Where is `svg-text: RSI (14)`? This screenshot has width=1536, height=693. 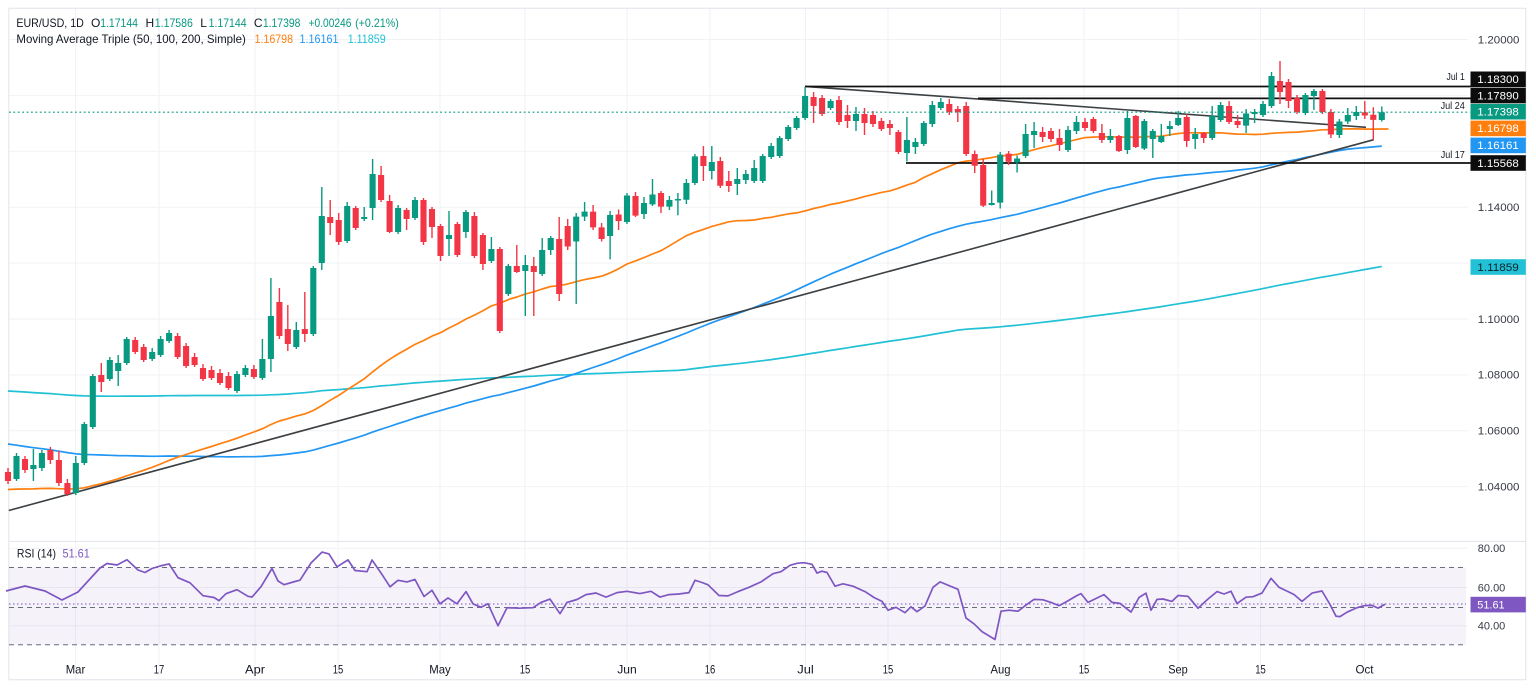
svg-text: RSI (14) is located at coordinates (36, 553).